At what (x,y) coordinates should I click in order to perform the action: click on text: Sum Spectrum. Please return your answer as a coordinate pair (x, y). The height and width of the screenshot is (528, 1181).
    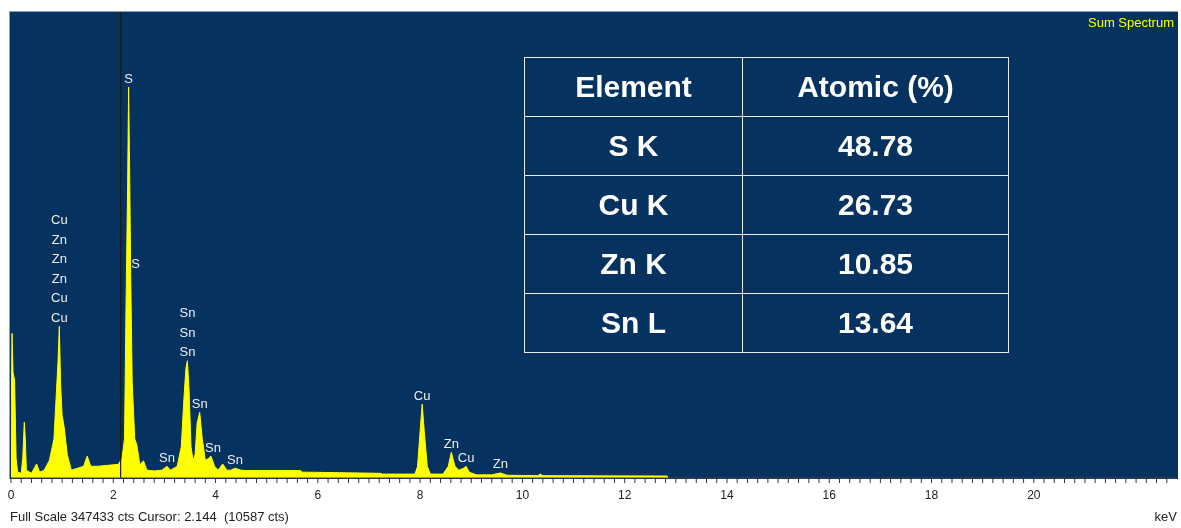
    Looking at the image, I should click on (1131, 22).